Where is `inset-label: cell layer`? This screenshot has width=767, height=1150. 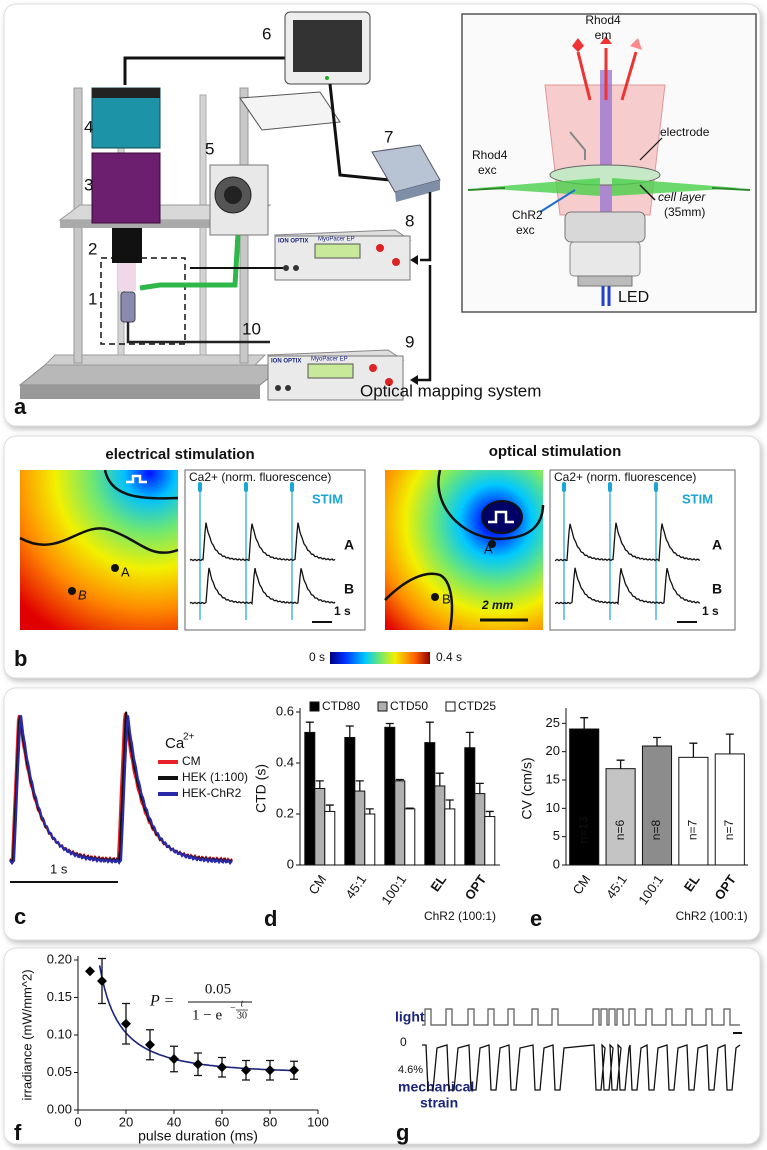 inset-label: cell layer is located at coordinates (682, 197).